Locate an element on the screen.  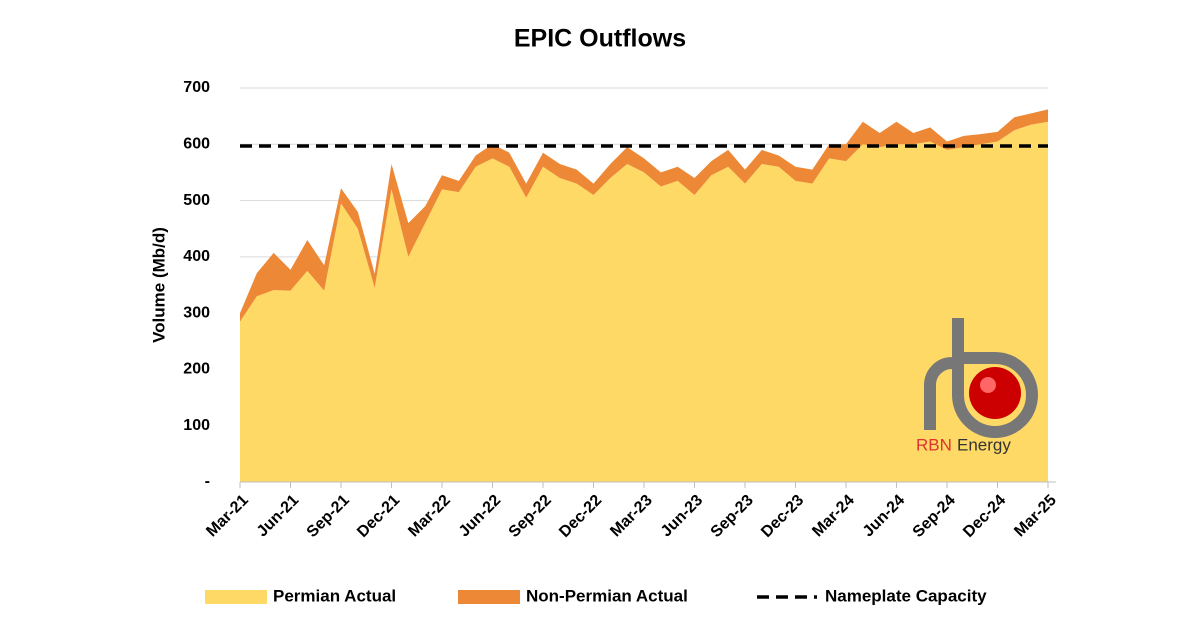
logo-ball is located at coordinates (995, 393).